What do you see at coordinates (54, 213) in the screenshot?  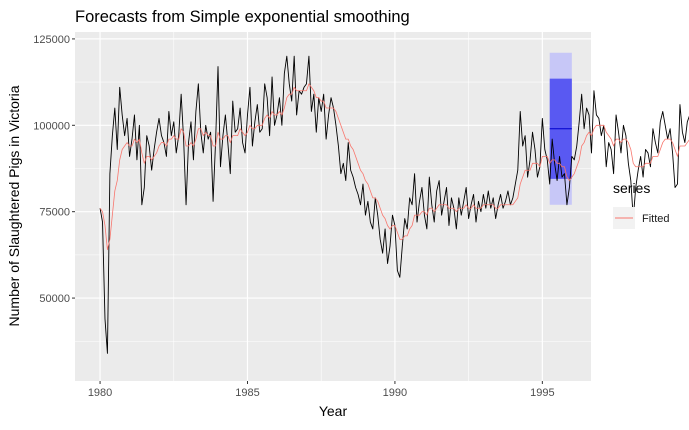 I see `y-tick-label: 75000` at bounding box center [54, 213].